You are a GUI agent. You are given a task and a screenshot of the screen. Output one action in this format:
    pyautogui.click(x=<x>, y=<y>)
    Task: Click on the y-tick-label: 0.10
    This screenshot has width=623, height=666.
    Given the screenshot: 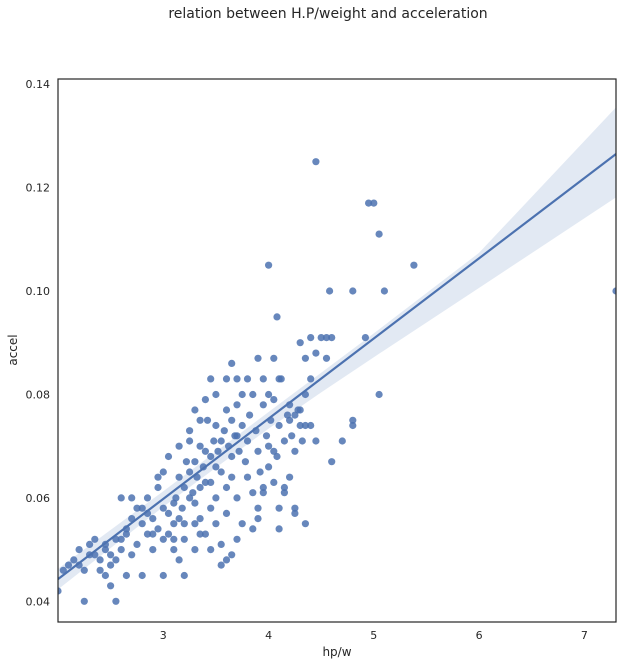 What is the action you would take?
    pyautogui.click(x=38, y=291)
    